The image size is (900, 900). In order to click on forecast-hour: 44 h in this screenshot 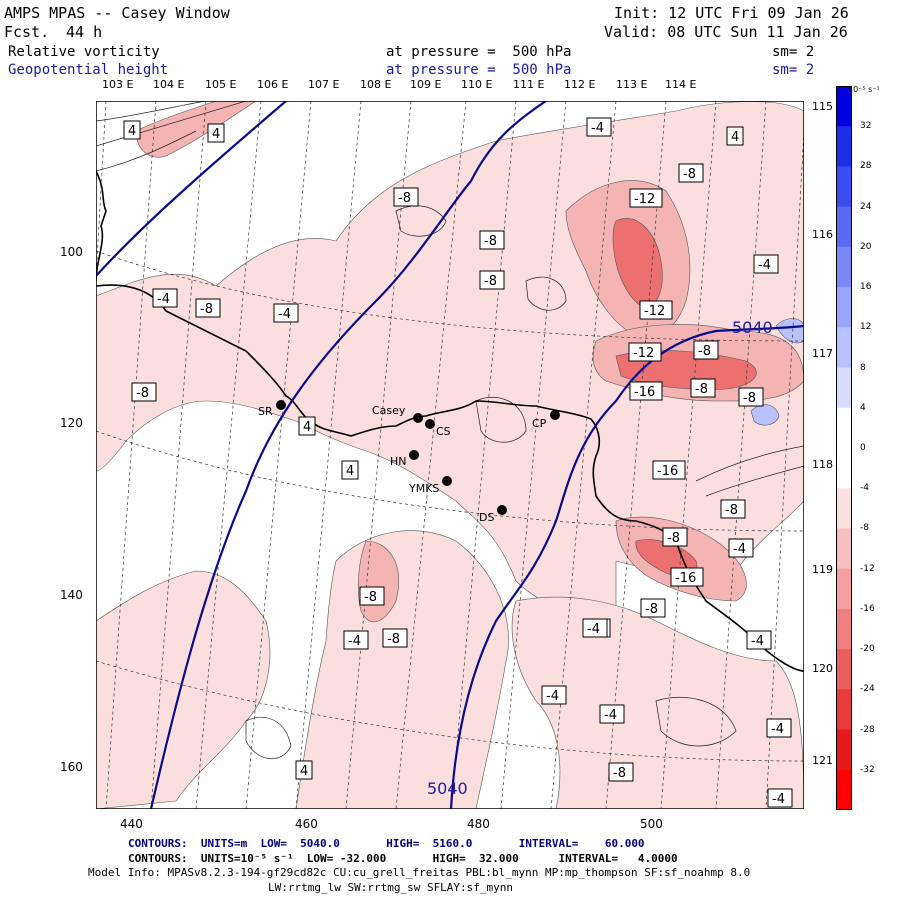, I will do `click(84, 32)`.